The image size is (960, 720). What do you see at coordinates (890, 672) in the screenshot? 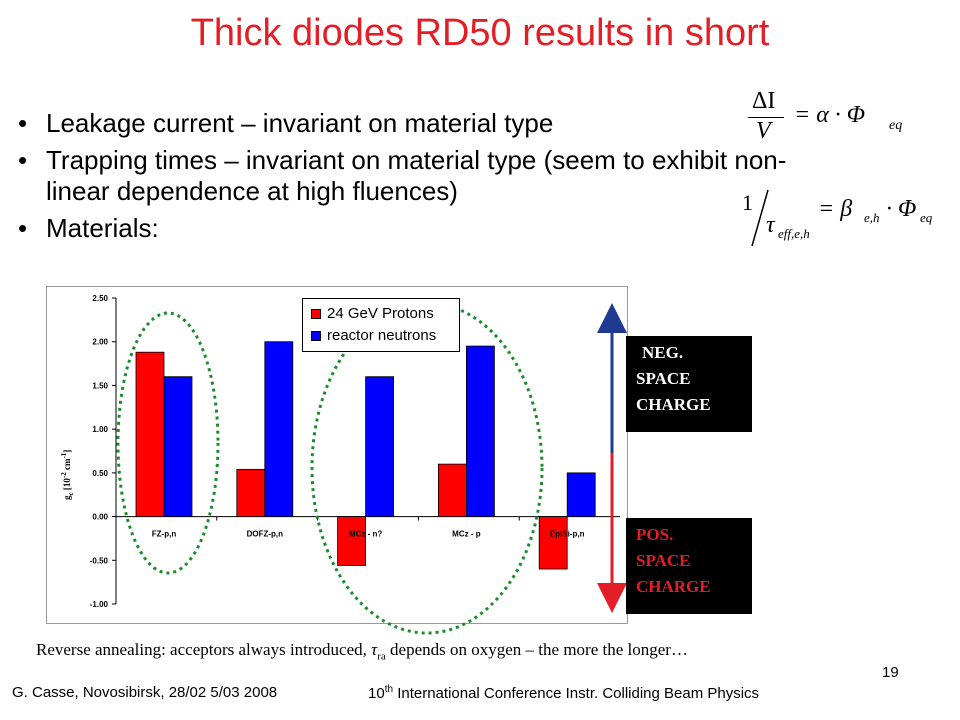
I see `page-number: 19` at bounding box center [890, 672].